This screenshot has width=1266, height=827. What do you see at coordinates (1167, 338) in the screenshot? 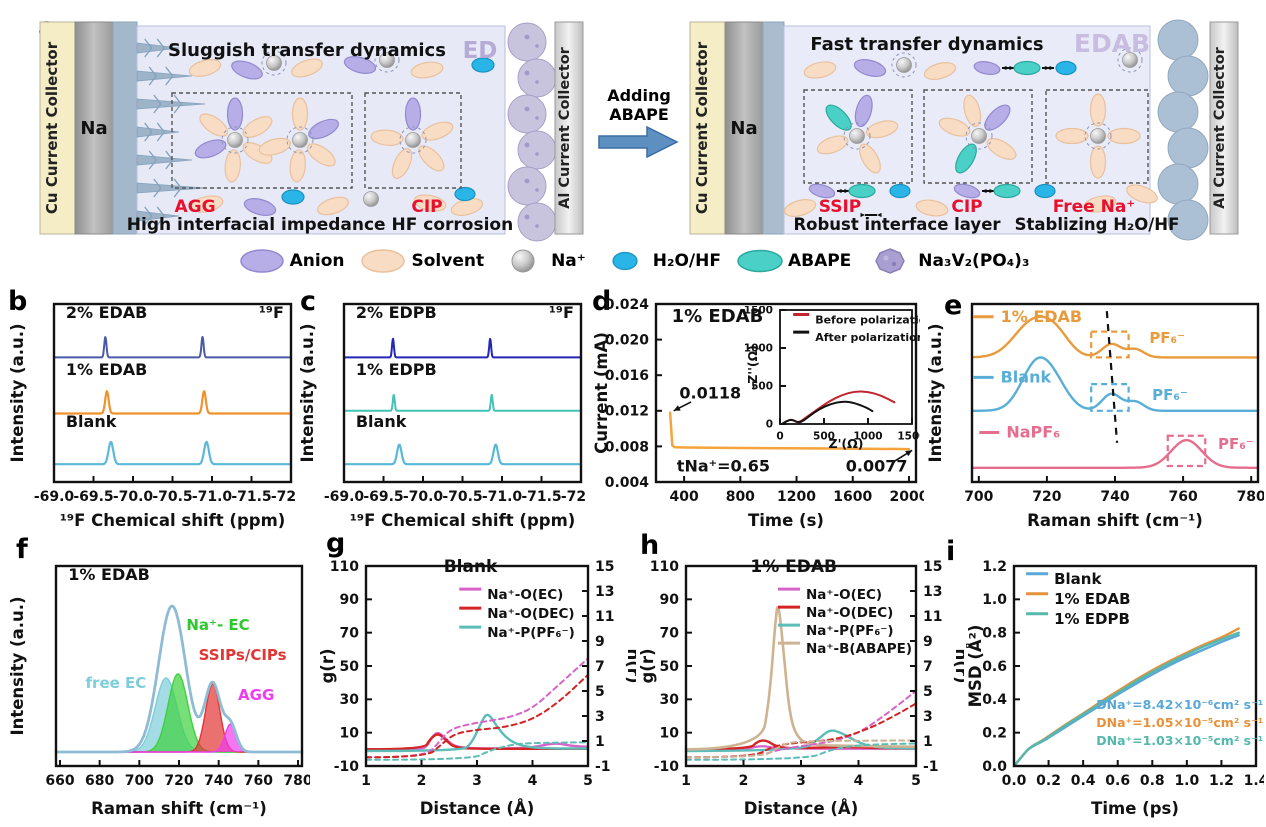
I see `annotation-label: PF₆⁻` at bounding box center [1167, 338].